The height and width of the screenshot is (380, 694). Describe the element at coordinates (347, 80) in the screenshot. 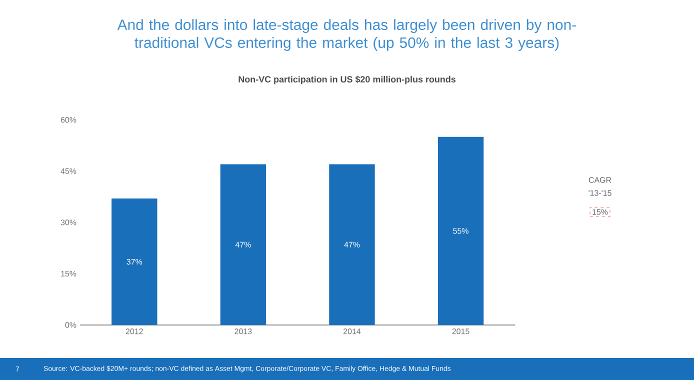

I see `chart-subtitle: Non-VC participation in US $20 million-plus rounds` at that location.